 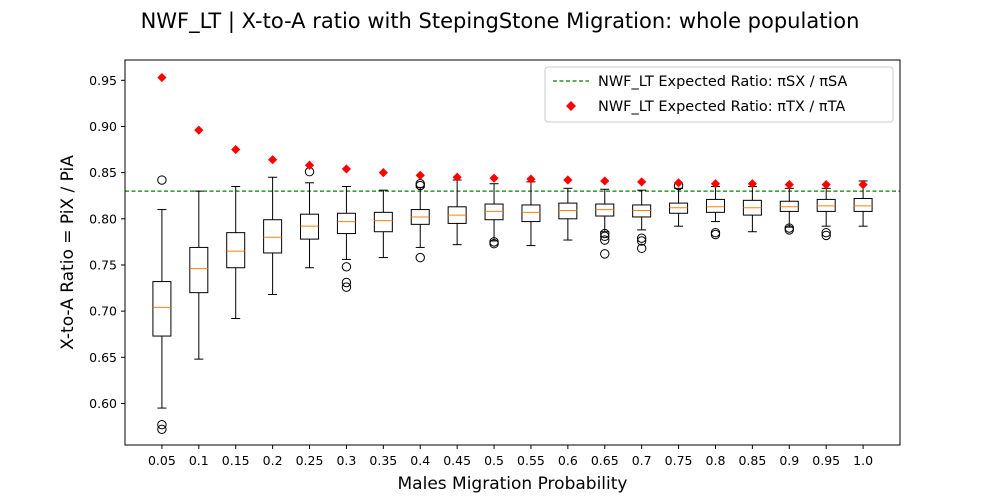 I want to click on y-tick-label: 0.65, so click(x=103, y=357).